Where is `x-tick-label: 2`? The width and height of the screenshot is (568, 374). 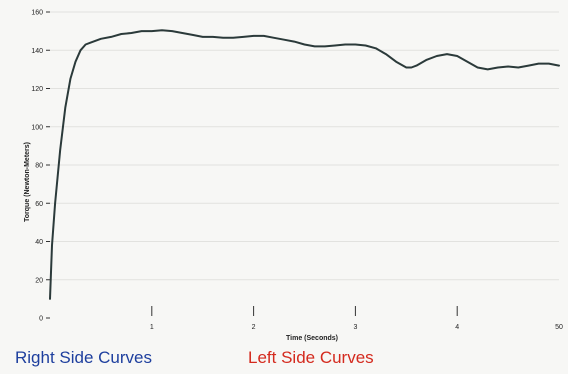 x-tick-label: 2 is located at coordinates (254, 327).